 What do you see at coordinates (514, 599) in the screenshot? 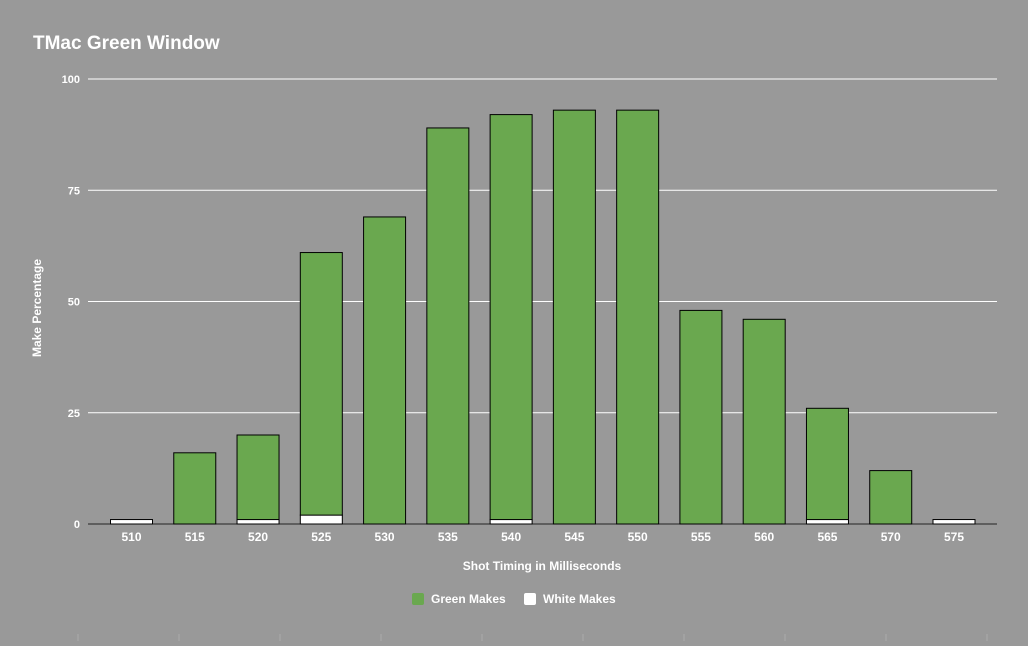
I see `legend: Green Makes White Makes` at bounding box center [514, 599].